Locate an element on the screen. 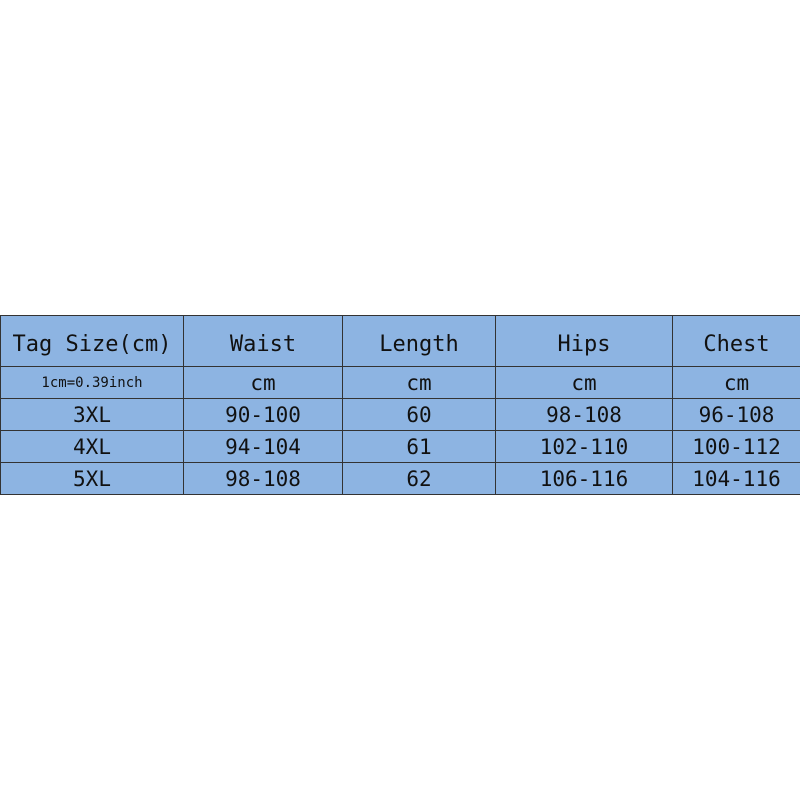 This screenshot has width=800, height=800. header-cell: Hips is located at coordinates (584, 341).